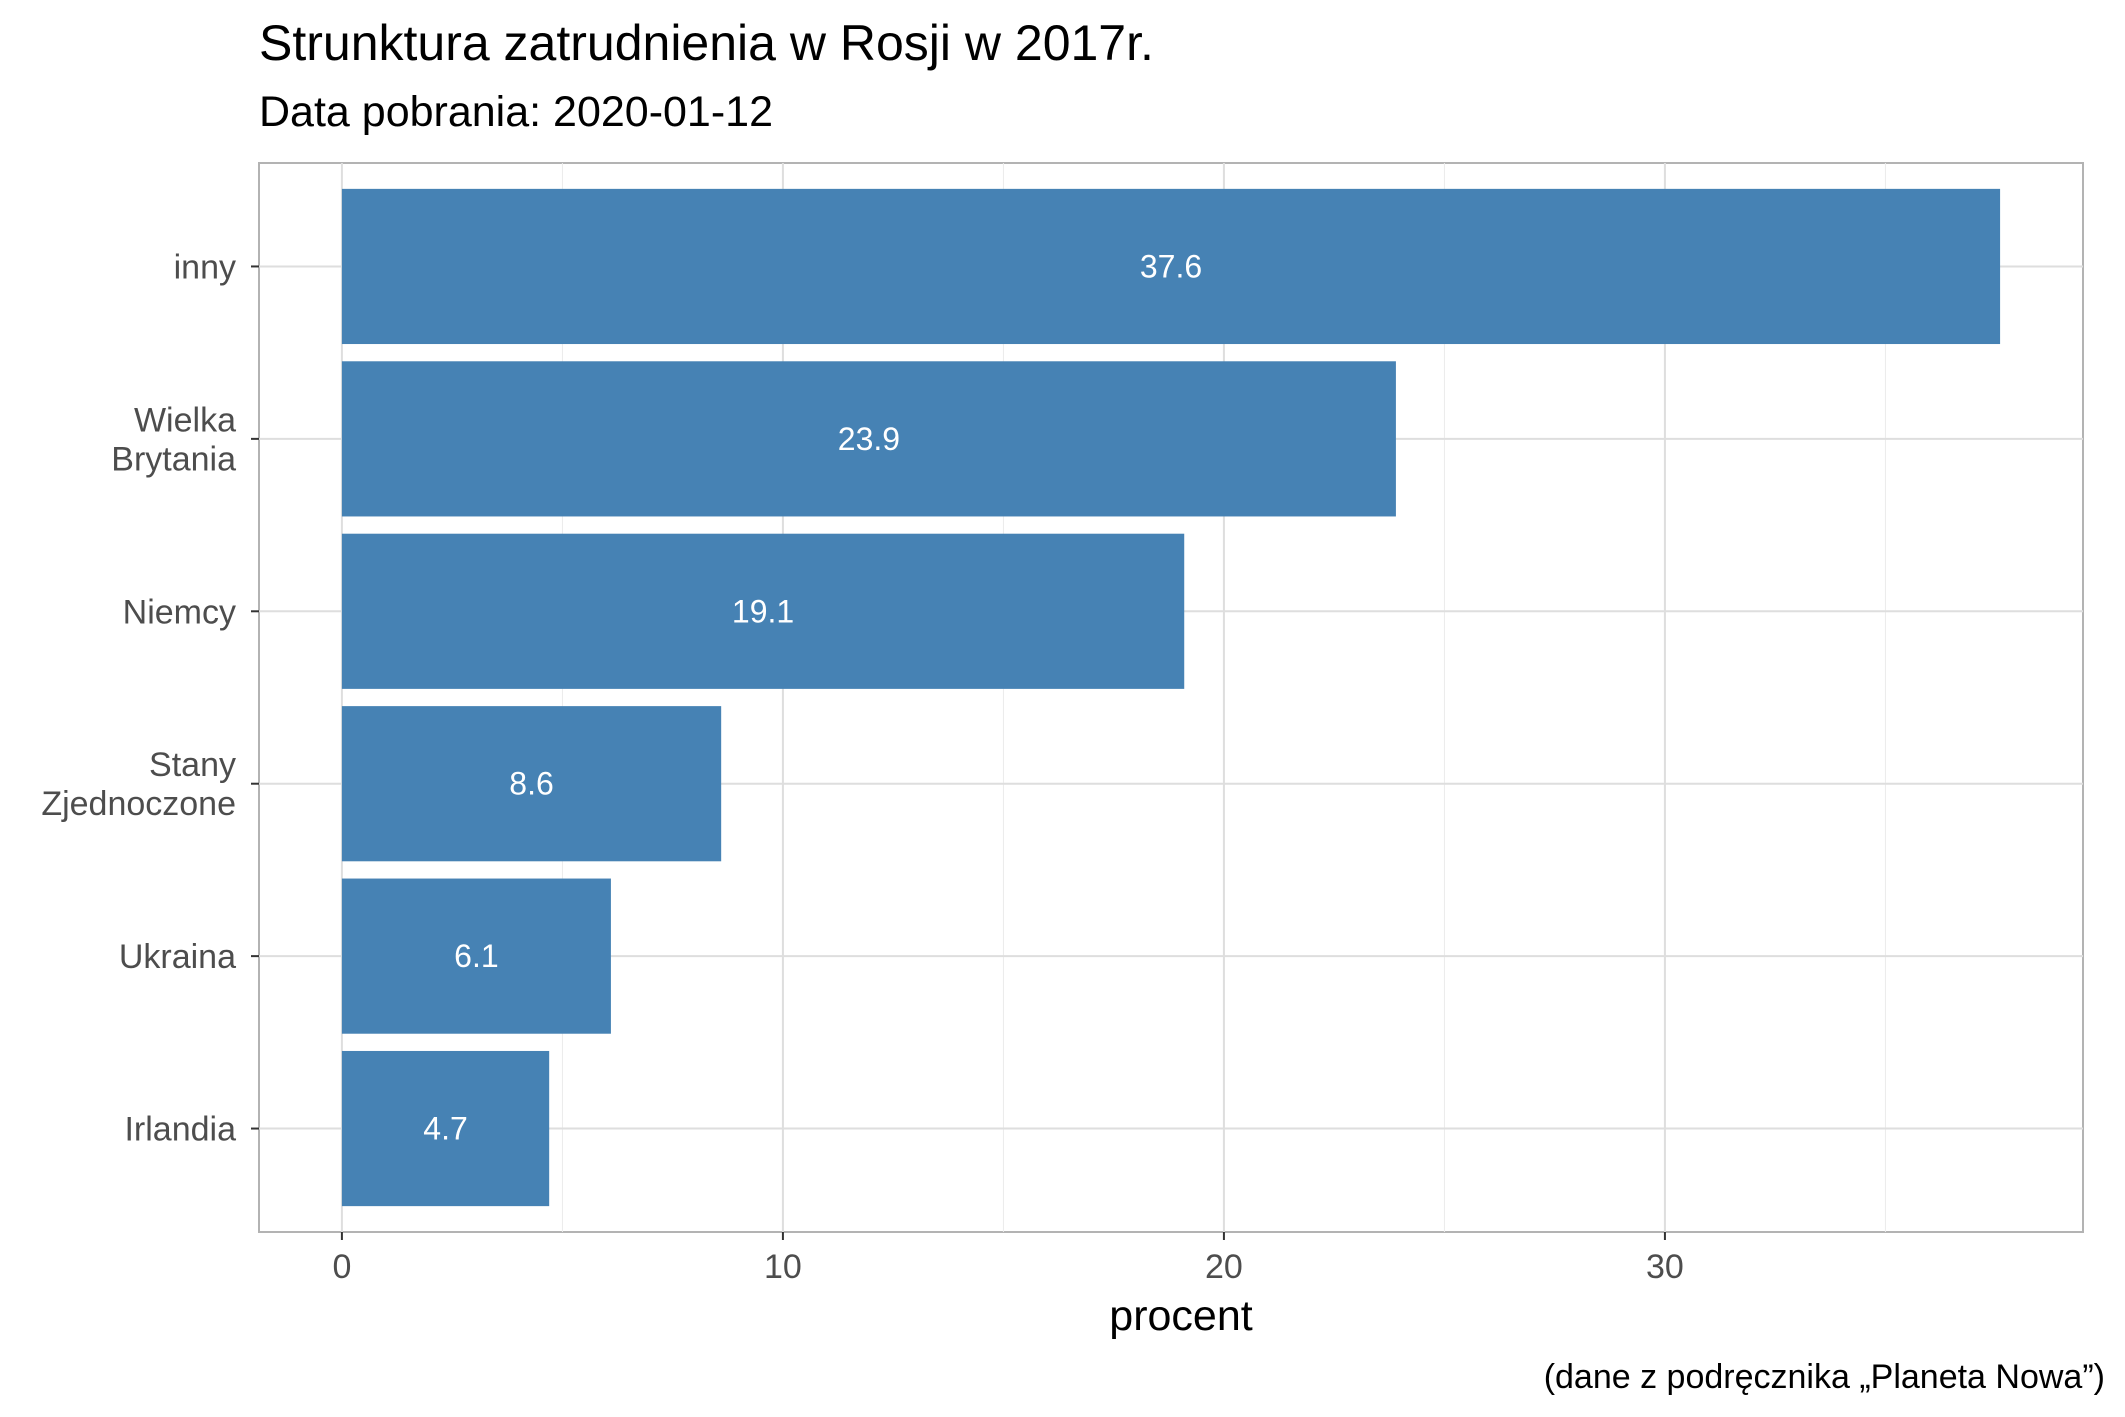 The image size is (2125, 1417). I want to click on y-tick-label: Stany Zjednoczone, so click(138, 784).